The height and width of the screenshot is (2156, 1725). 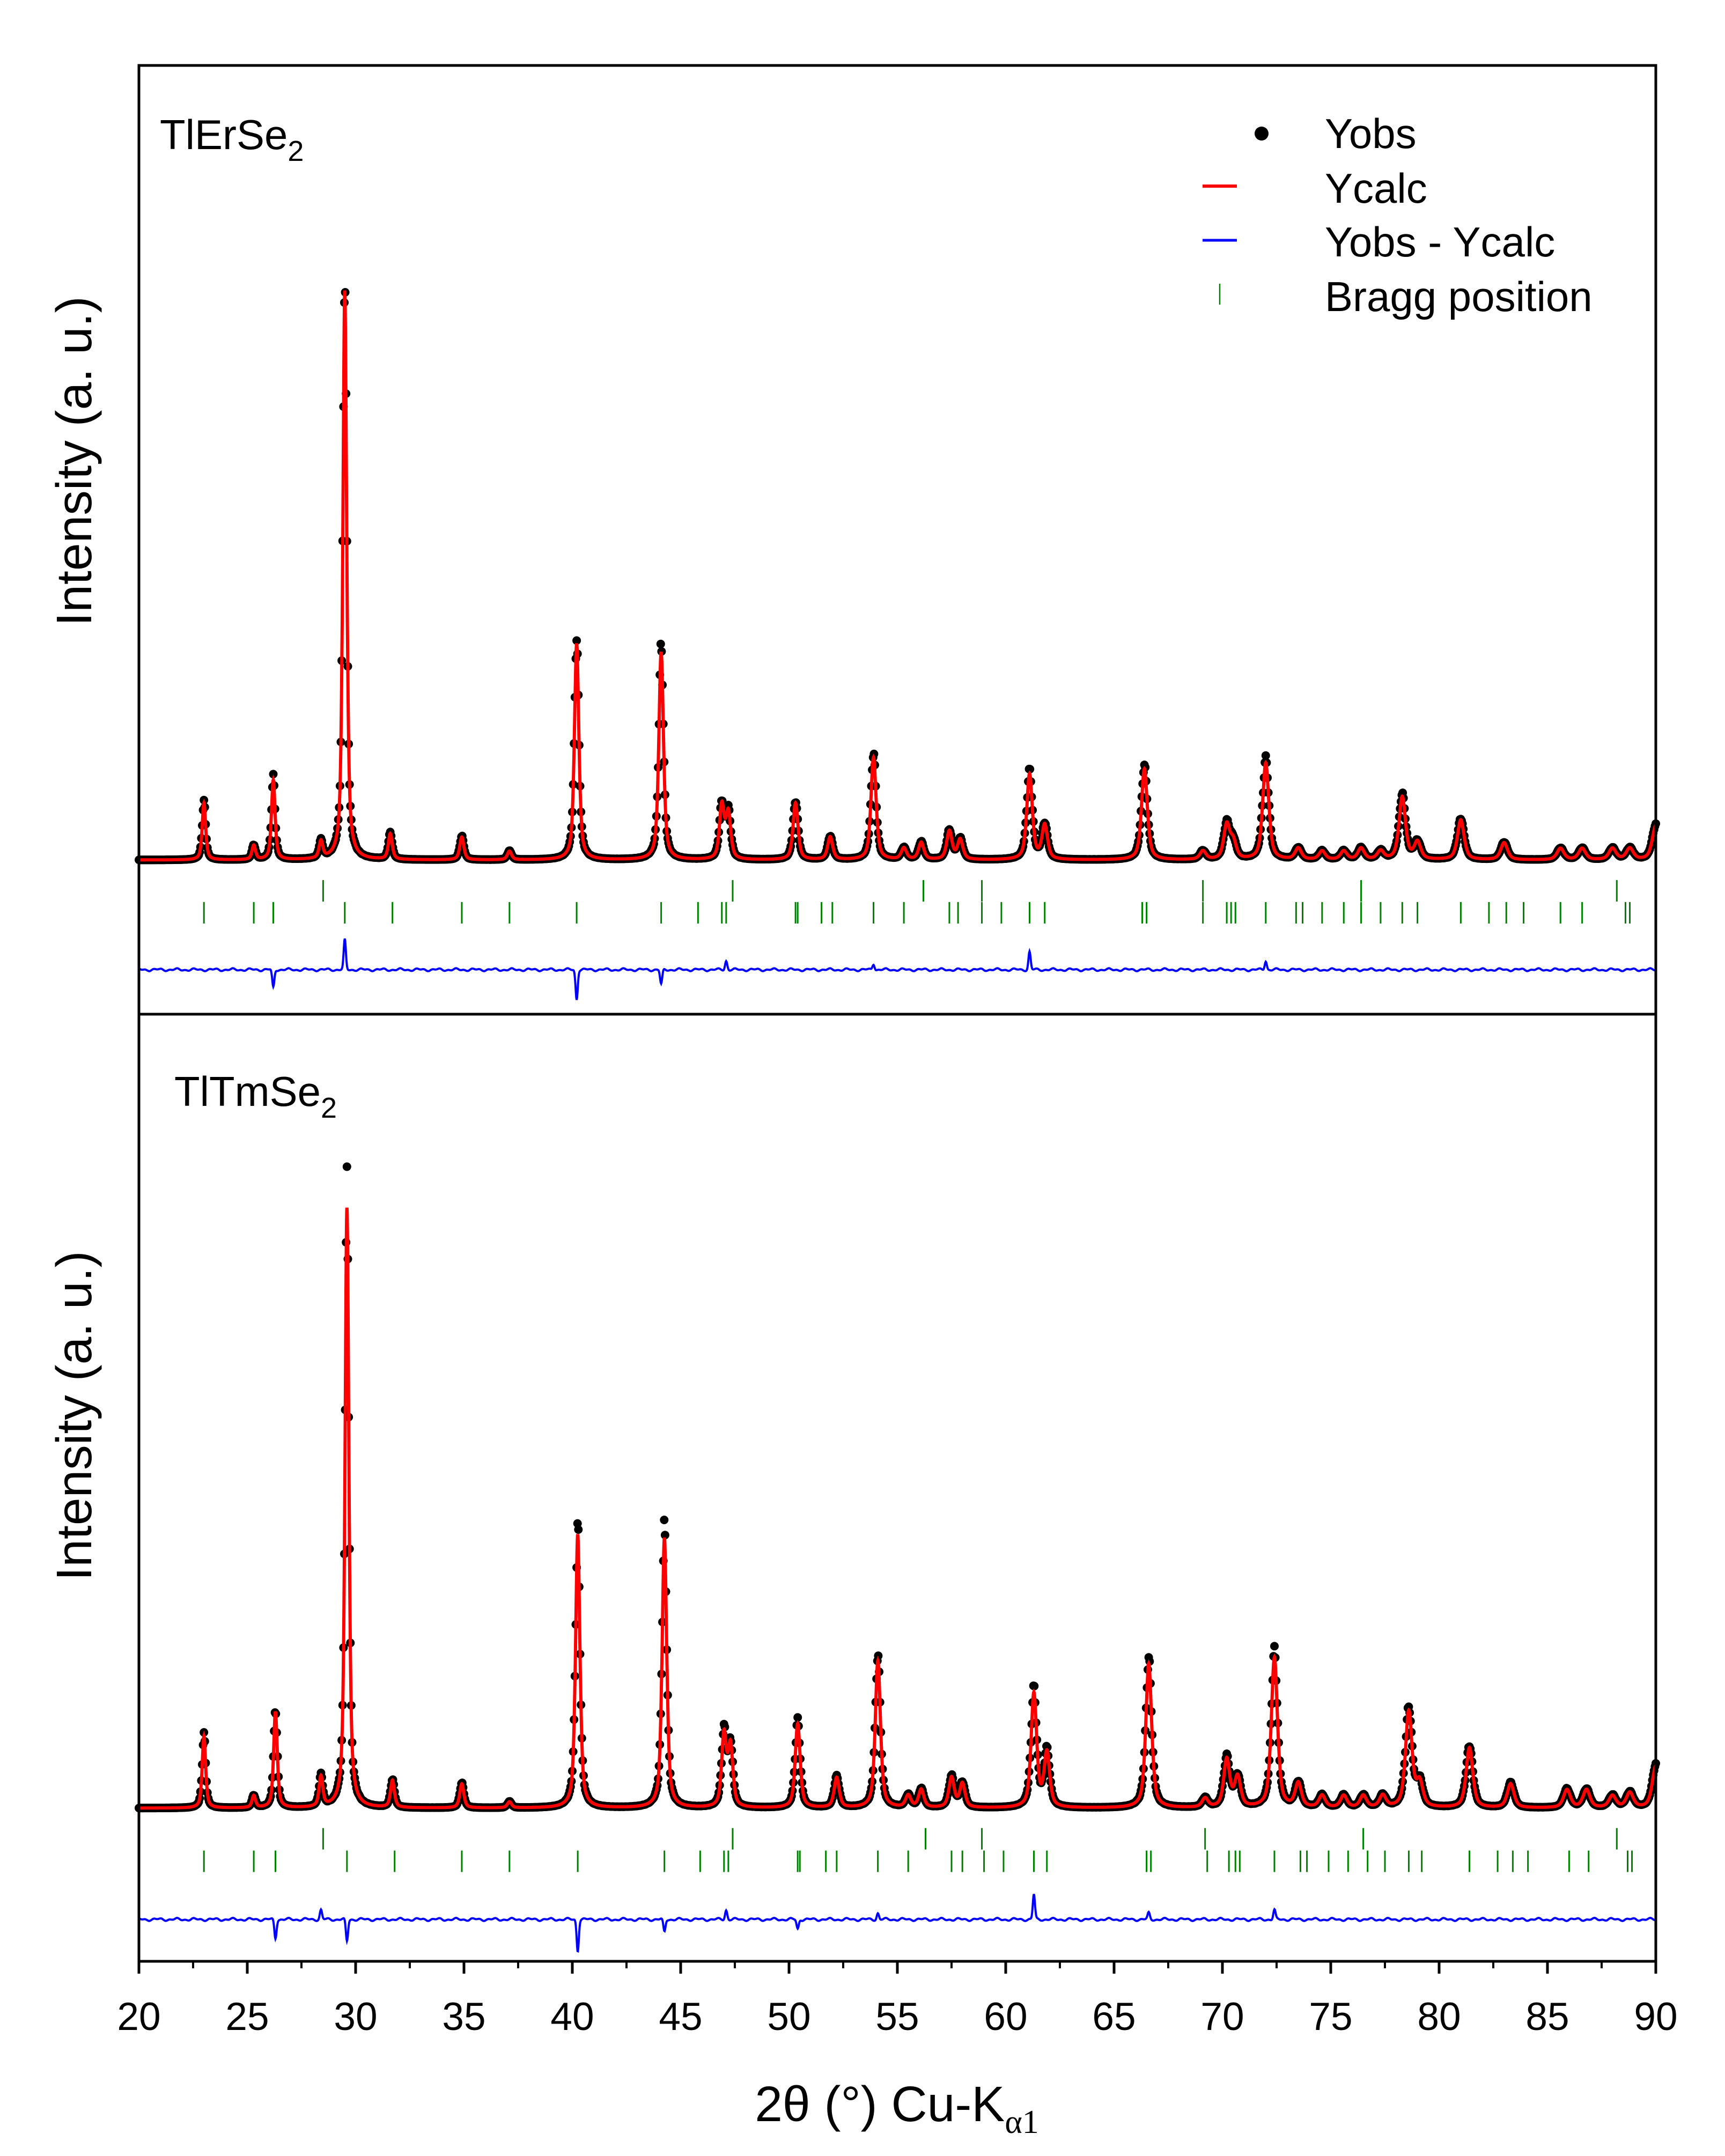 I want to click on x-axis-label: 2θ (°) Cu-Kα1, so click(x=897, y=2108).